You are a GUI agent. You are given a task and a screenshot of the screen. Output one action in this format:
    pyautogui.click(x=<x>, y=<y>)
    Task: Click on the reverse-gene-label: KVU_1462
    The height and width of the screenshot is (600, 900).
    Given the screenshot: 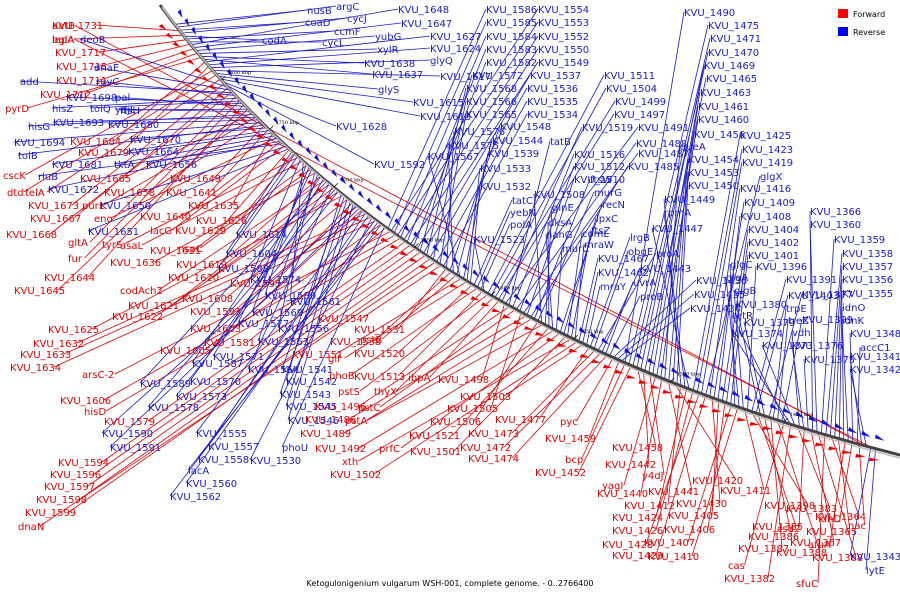 What is the action you would take?
    pyautogui.click(x=623, y=273)
    